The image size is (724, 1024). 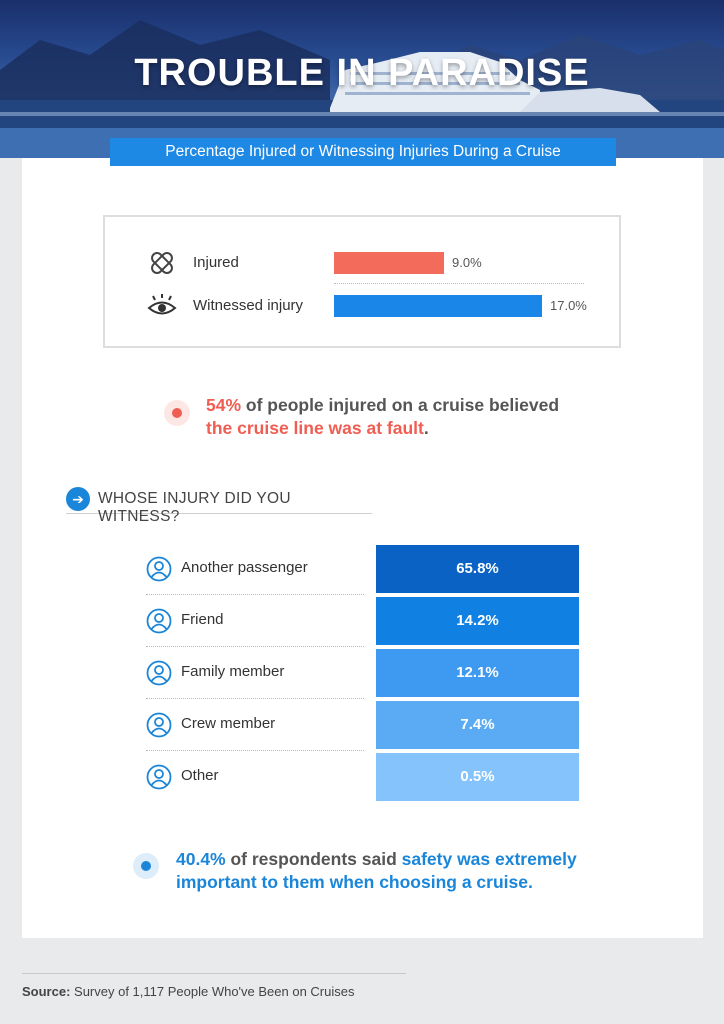 What do you see at coordinates (400, 405) in the screenshot?
I see `fault-text: of people injured on a cruise believed` at bounding box center [400, 405].